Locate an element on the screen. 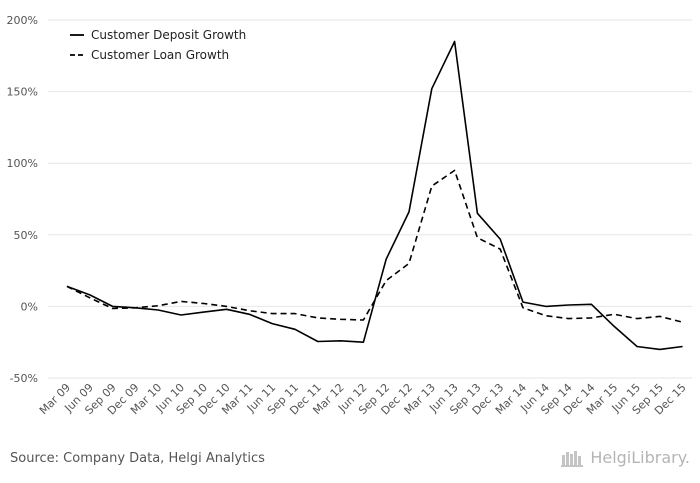  source-note: Source: Company Data, Helgi Analytics is located at coordinates (137, 458).